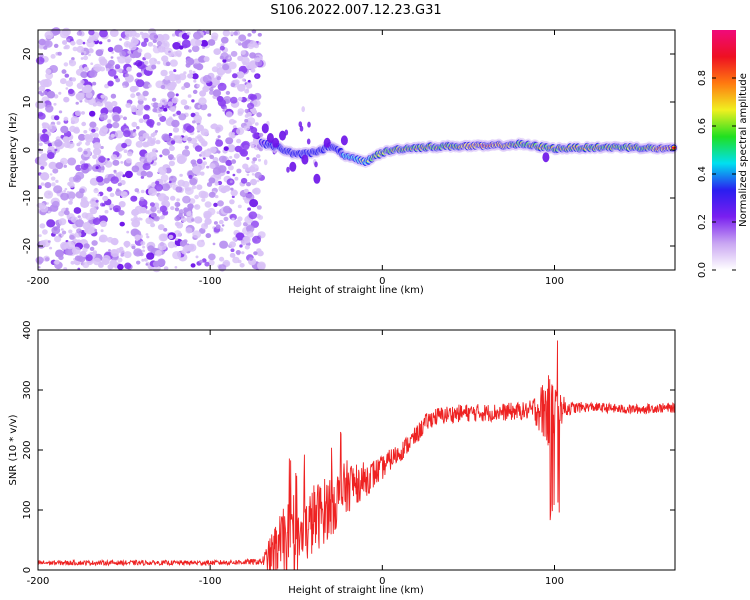  What do you see at coordinates (674, 147) in the screenshot?
I see `spectrogram-ridge-peak` at bounding box center [674, 147].